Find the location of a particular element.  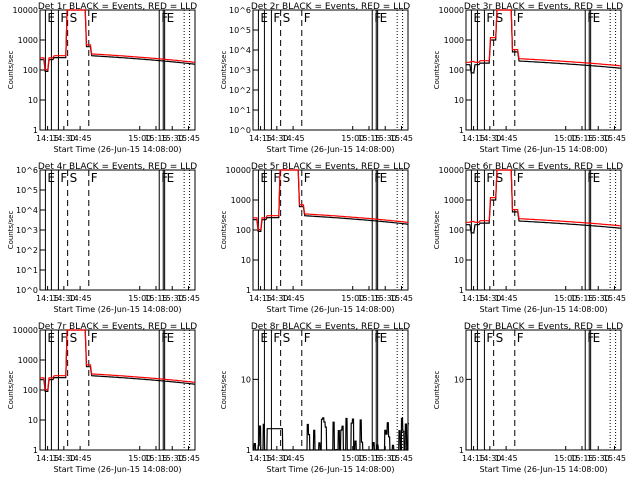

y-tick-label: 10^4 is located at coordinates (240, 50).